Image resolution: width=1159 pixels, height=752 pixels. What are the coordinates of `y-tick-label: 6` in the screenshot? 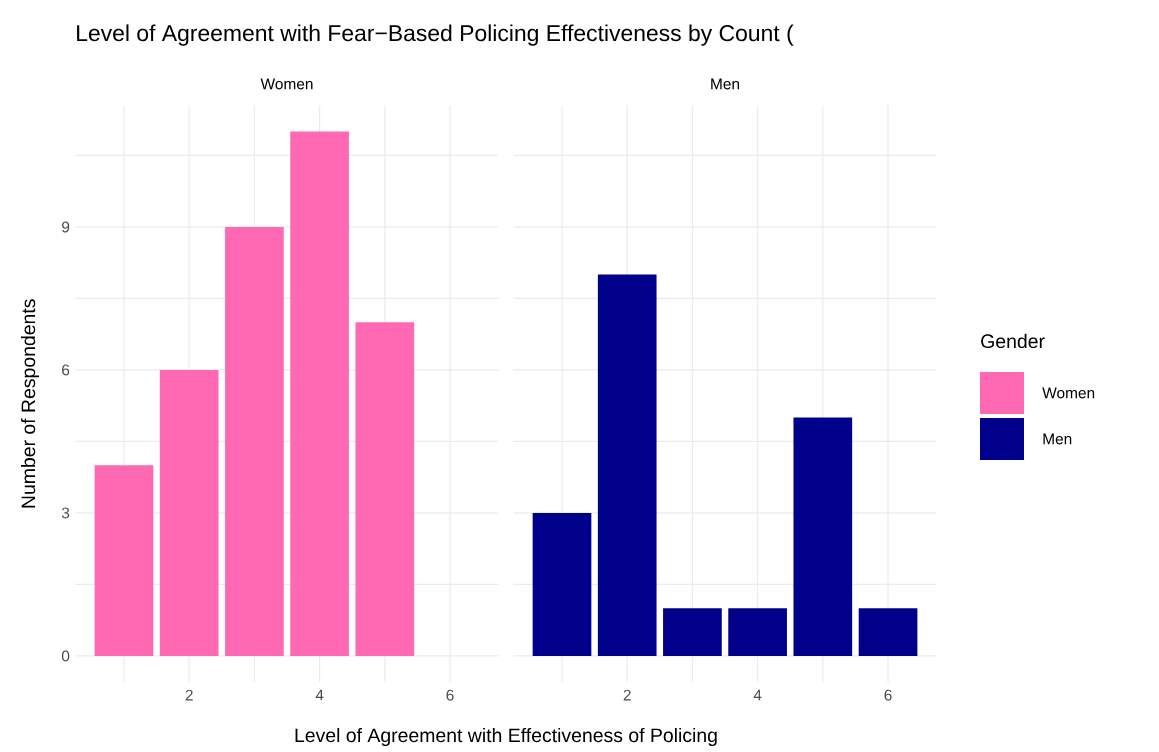 It's located at (66, 370).